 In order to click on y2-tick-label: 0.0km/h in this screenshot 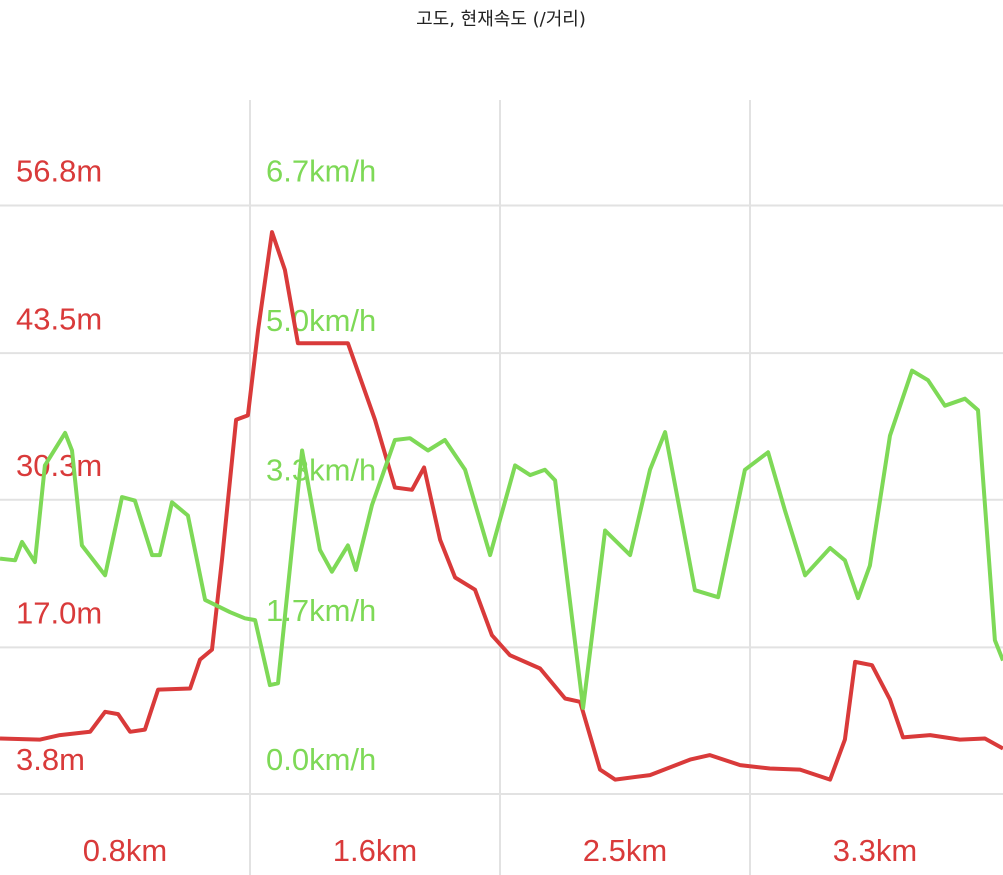, I will do `click(321, 759)`.